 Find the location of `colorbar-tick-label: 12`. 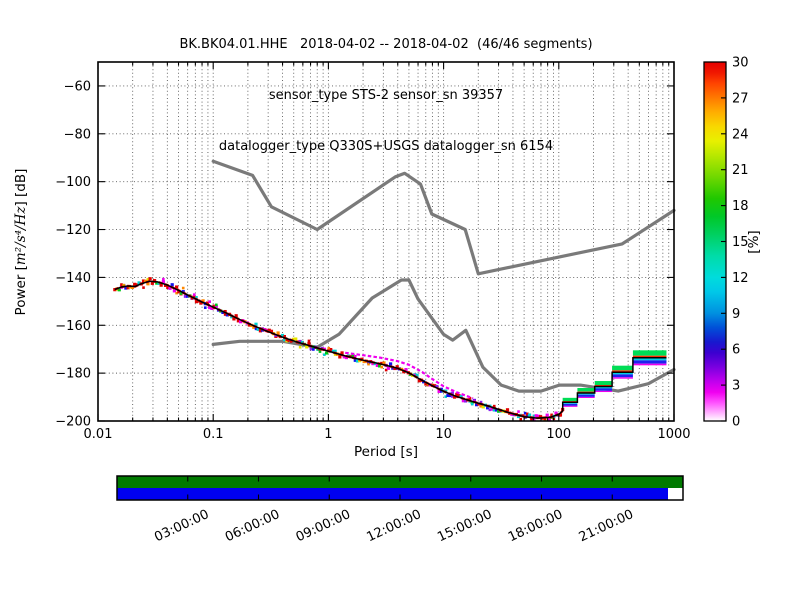

colorbar-tick-label: 12 is located at coordinates (740, 278).